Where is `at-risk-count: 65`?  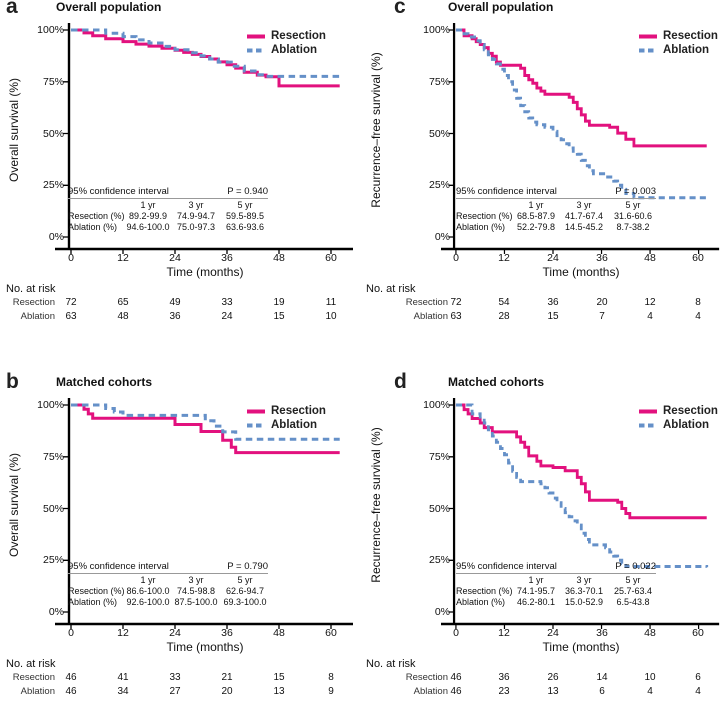
at-risk-count: 65 is located at coordinates (123, 302).